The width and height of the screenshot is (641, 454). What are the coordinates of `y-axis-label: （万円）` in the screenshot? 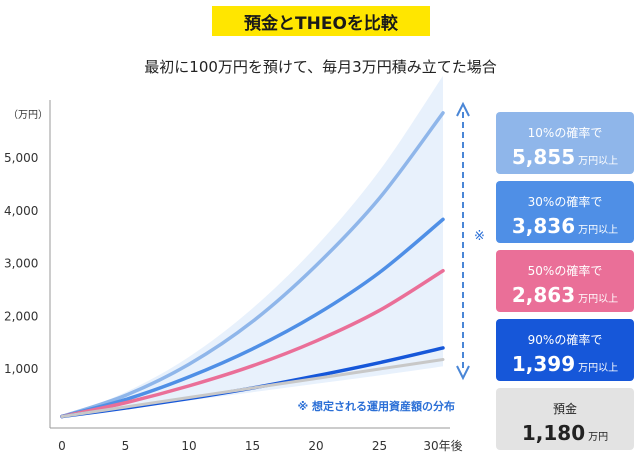 It's located at (28, 115).